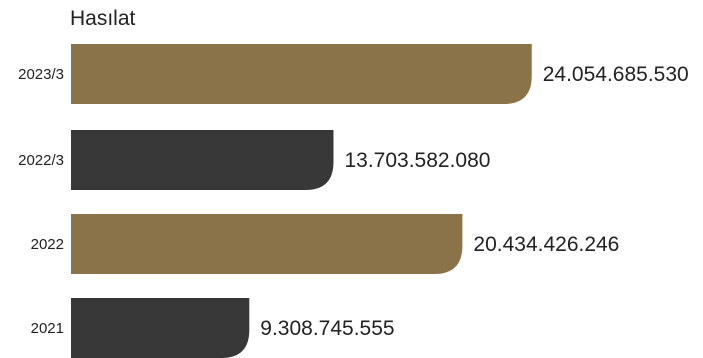 The image size is (703, 358). Describe the element at coordinates (616, 74) in the screenshot. I see `value-label: 24.054.685.530` at that location.